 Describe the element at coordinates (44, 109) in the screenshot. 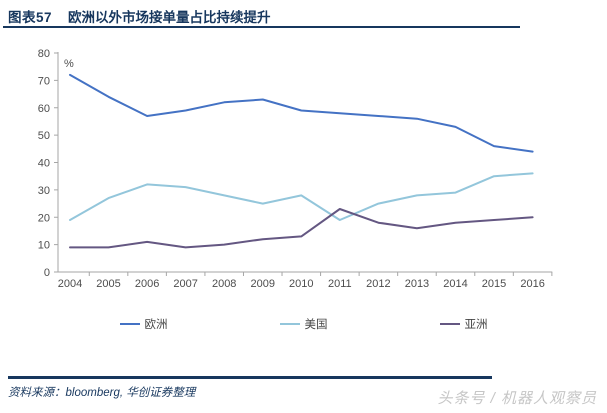

I see `axis-tick-label: 60` at that location.